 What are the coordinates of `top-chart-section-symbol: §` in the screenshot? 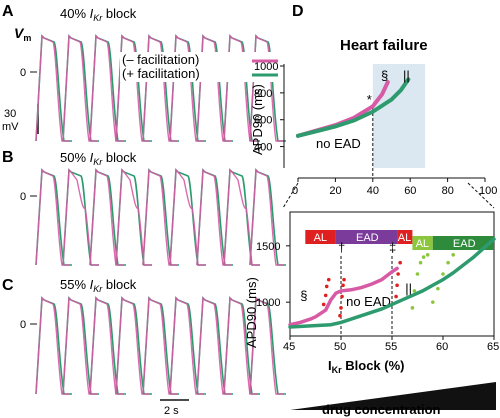 It's located at (384, 75).